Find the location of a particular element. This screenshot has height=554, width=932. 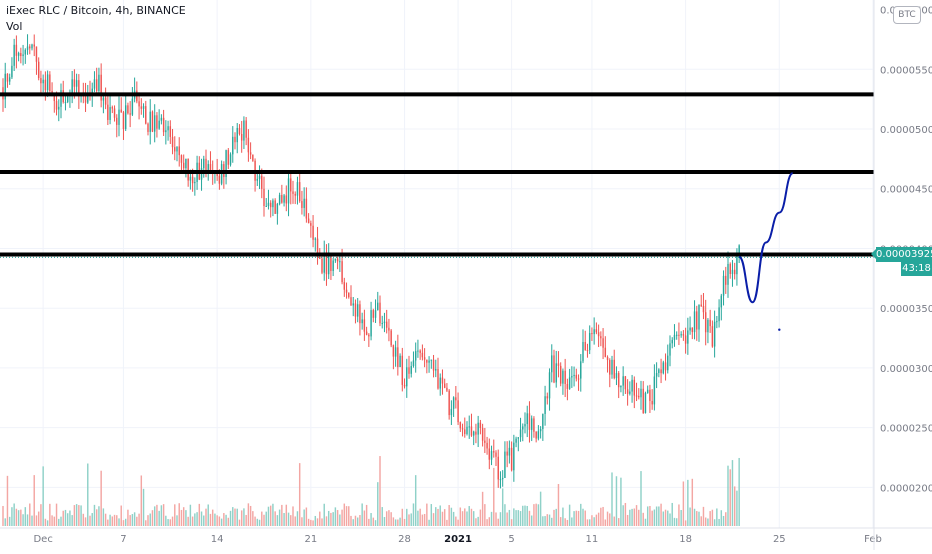

projection-drawing is located at coordinates (766, 251).